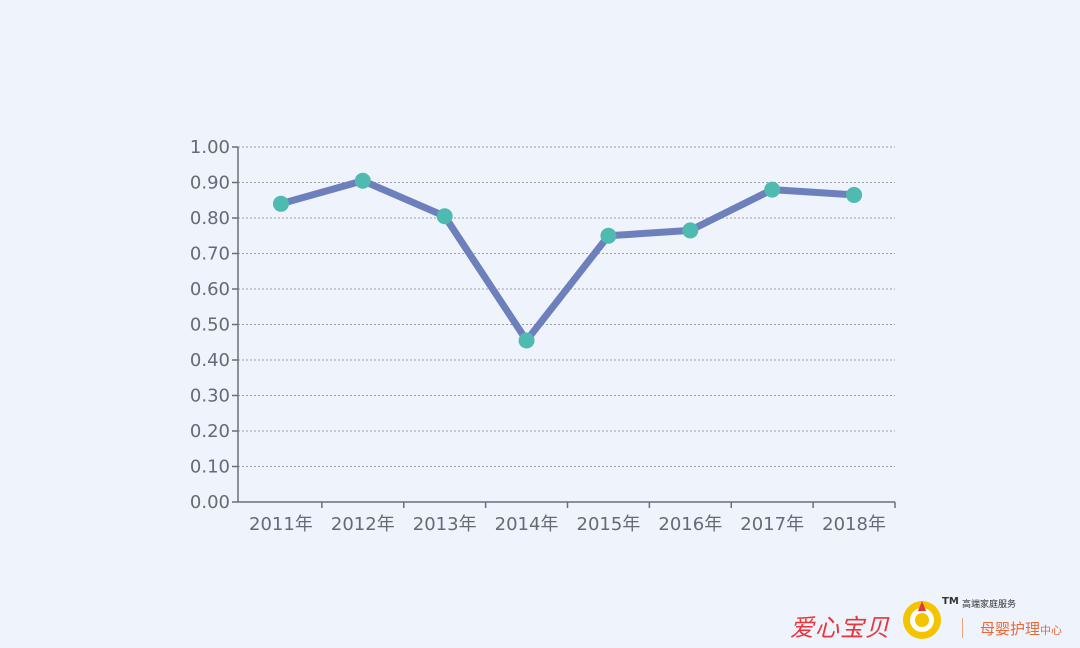 The image size is (1080, 648). What do you see at coordinates (210, 254) in the screenshot?
I see `y-tick-label: 0.70` at bounding box center [210, 254].